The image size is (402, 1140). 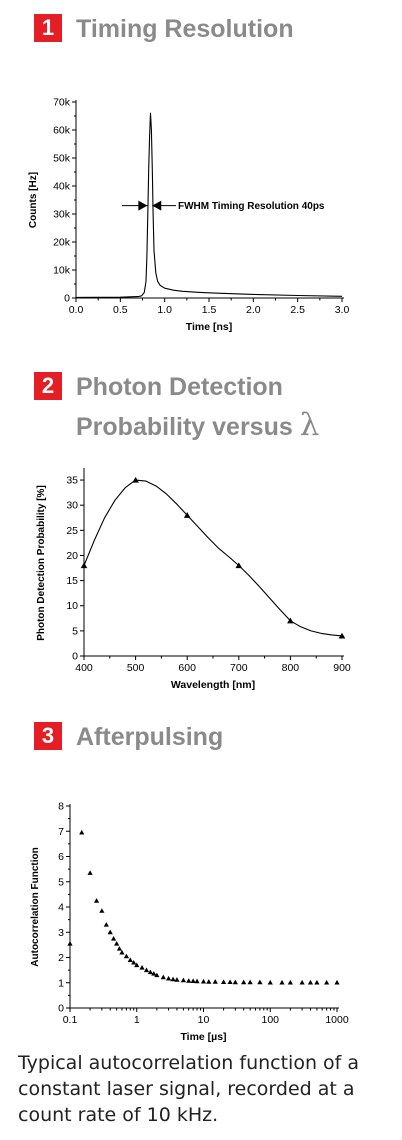 I want to click on y-tick-label: 35, so click(x=72, y=481).